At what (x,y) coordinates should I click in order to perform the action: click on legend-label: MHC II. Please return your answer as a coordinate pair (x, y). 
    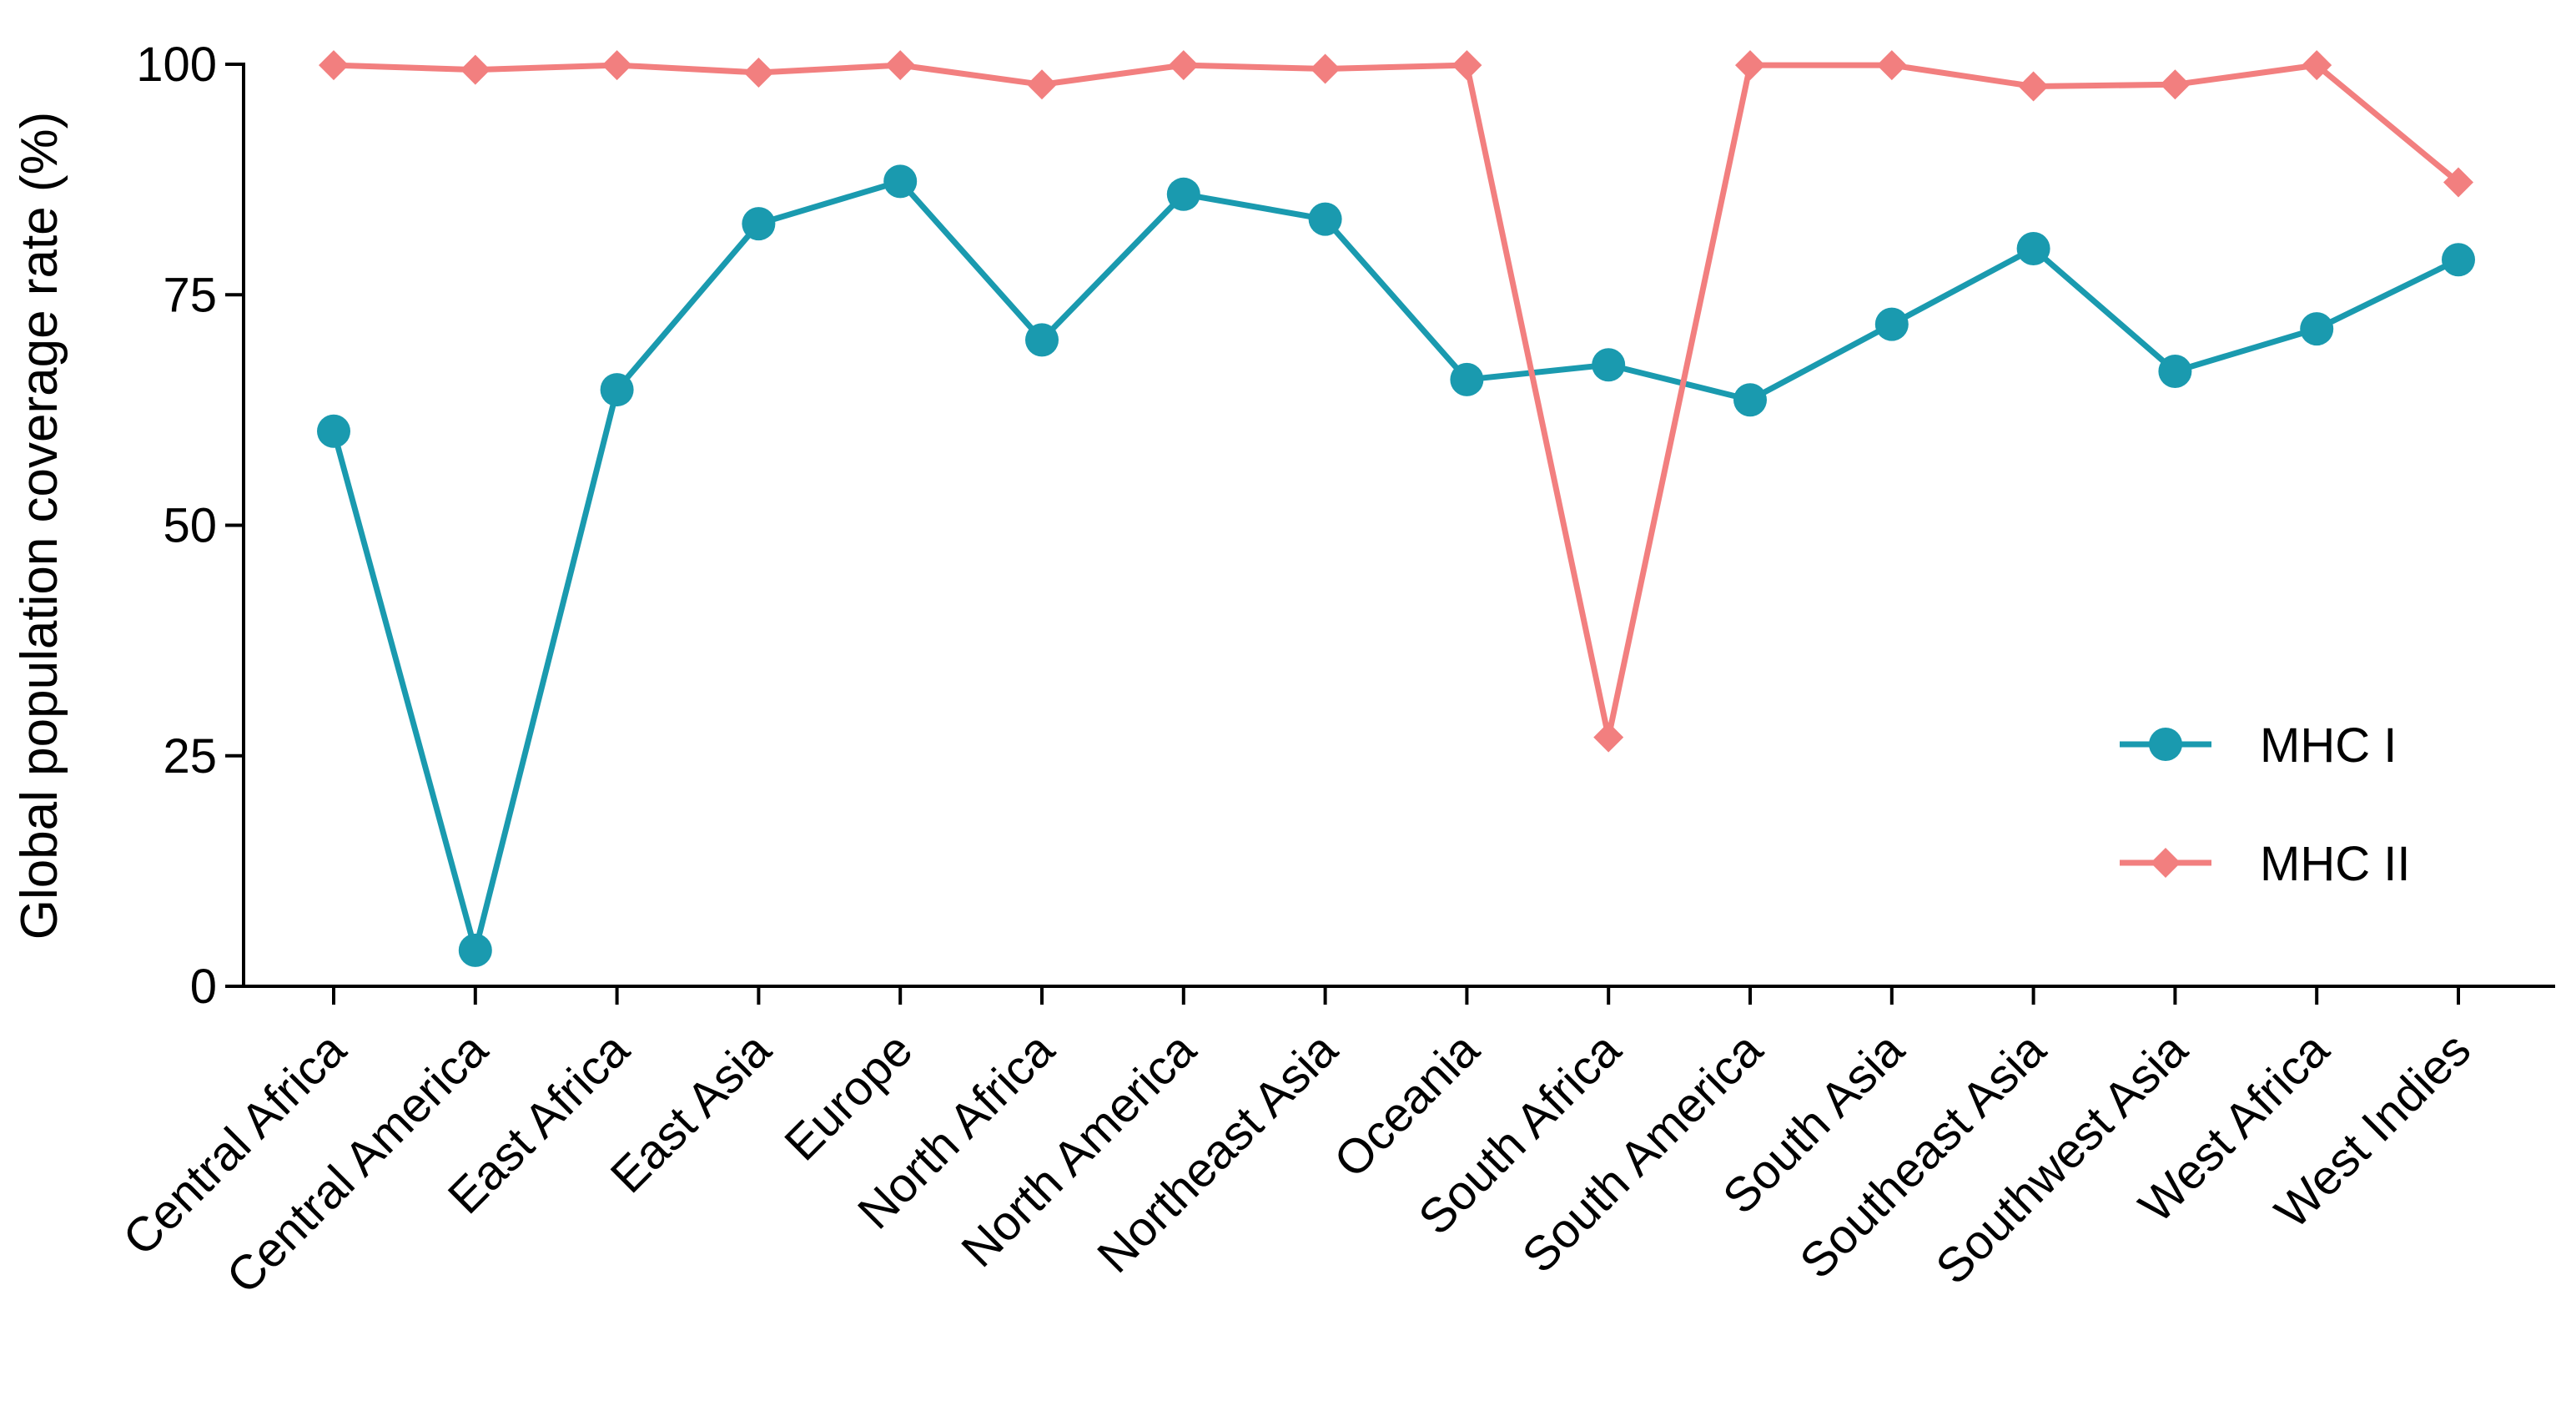
    Looking at the image, I should click on (2335, 864).